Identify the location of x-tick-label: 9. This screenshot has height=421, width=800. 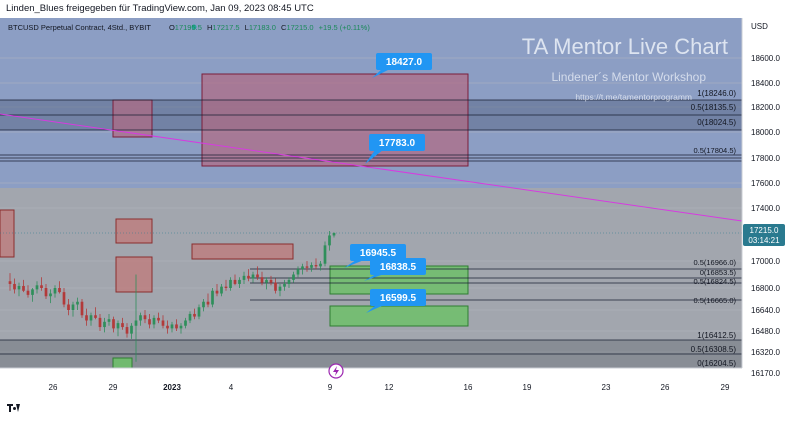
(330, 387).